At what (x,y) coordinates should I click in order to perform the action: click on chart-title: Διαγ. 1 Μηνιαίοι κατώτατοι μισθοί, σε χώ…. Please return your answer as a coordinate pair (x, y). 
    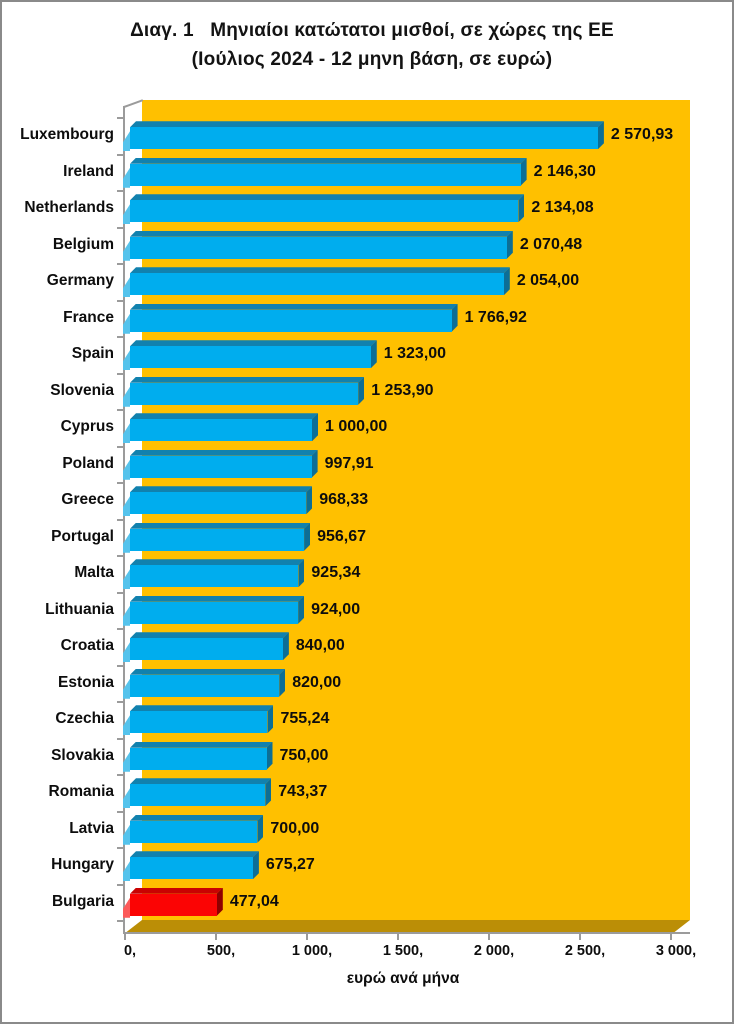
    Looking at the image, I should click on (372, 30).